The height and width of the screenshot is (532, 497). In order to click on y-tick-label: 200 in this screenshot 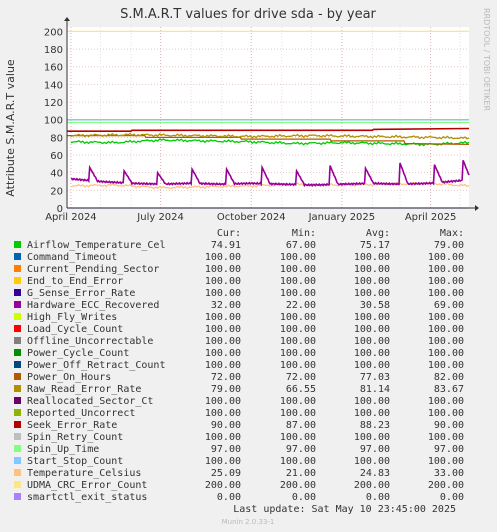, I will do `click(53, 32)`.